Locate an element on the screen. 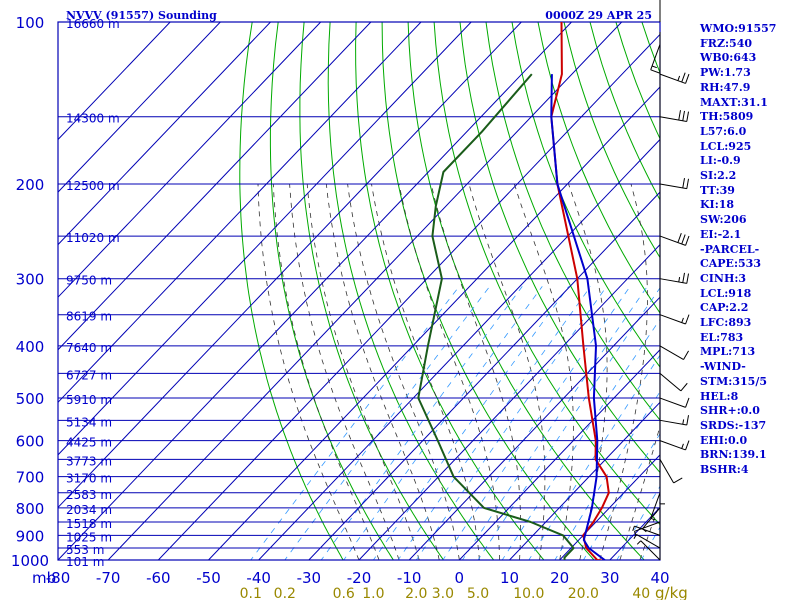 Image resolution: width=800 pixels, height=600 pixels. index-line: LI:-0.9 is located at coordinates (720, 161).